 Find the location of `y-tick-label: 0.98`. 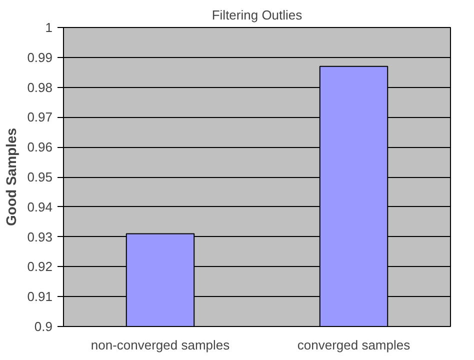

y-tick-label: 0.98 is located at coordinates (40, 87).